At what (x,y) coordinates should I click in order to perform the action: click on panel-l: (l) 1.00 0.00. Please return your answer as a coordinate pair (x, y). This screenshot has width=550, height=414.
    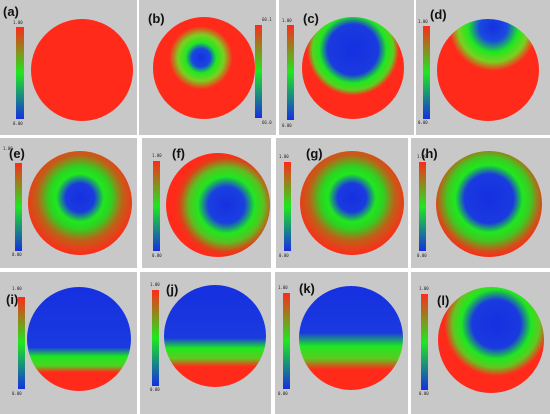
    Looking at the image, I should click on (480, 343).